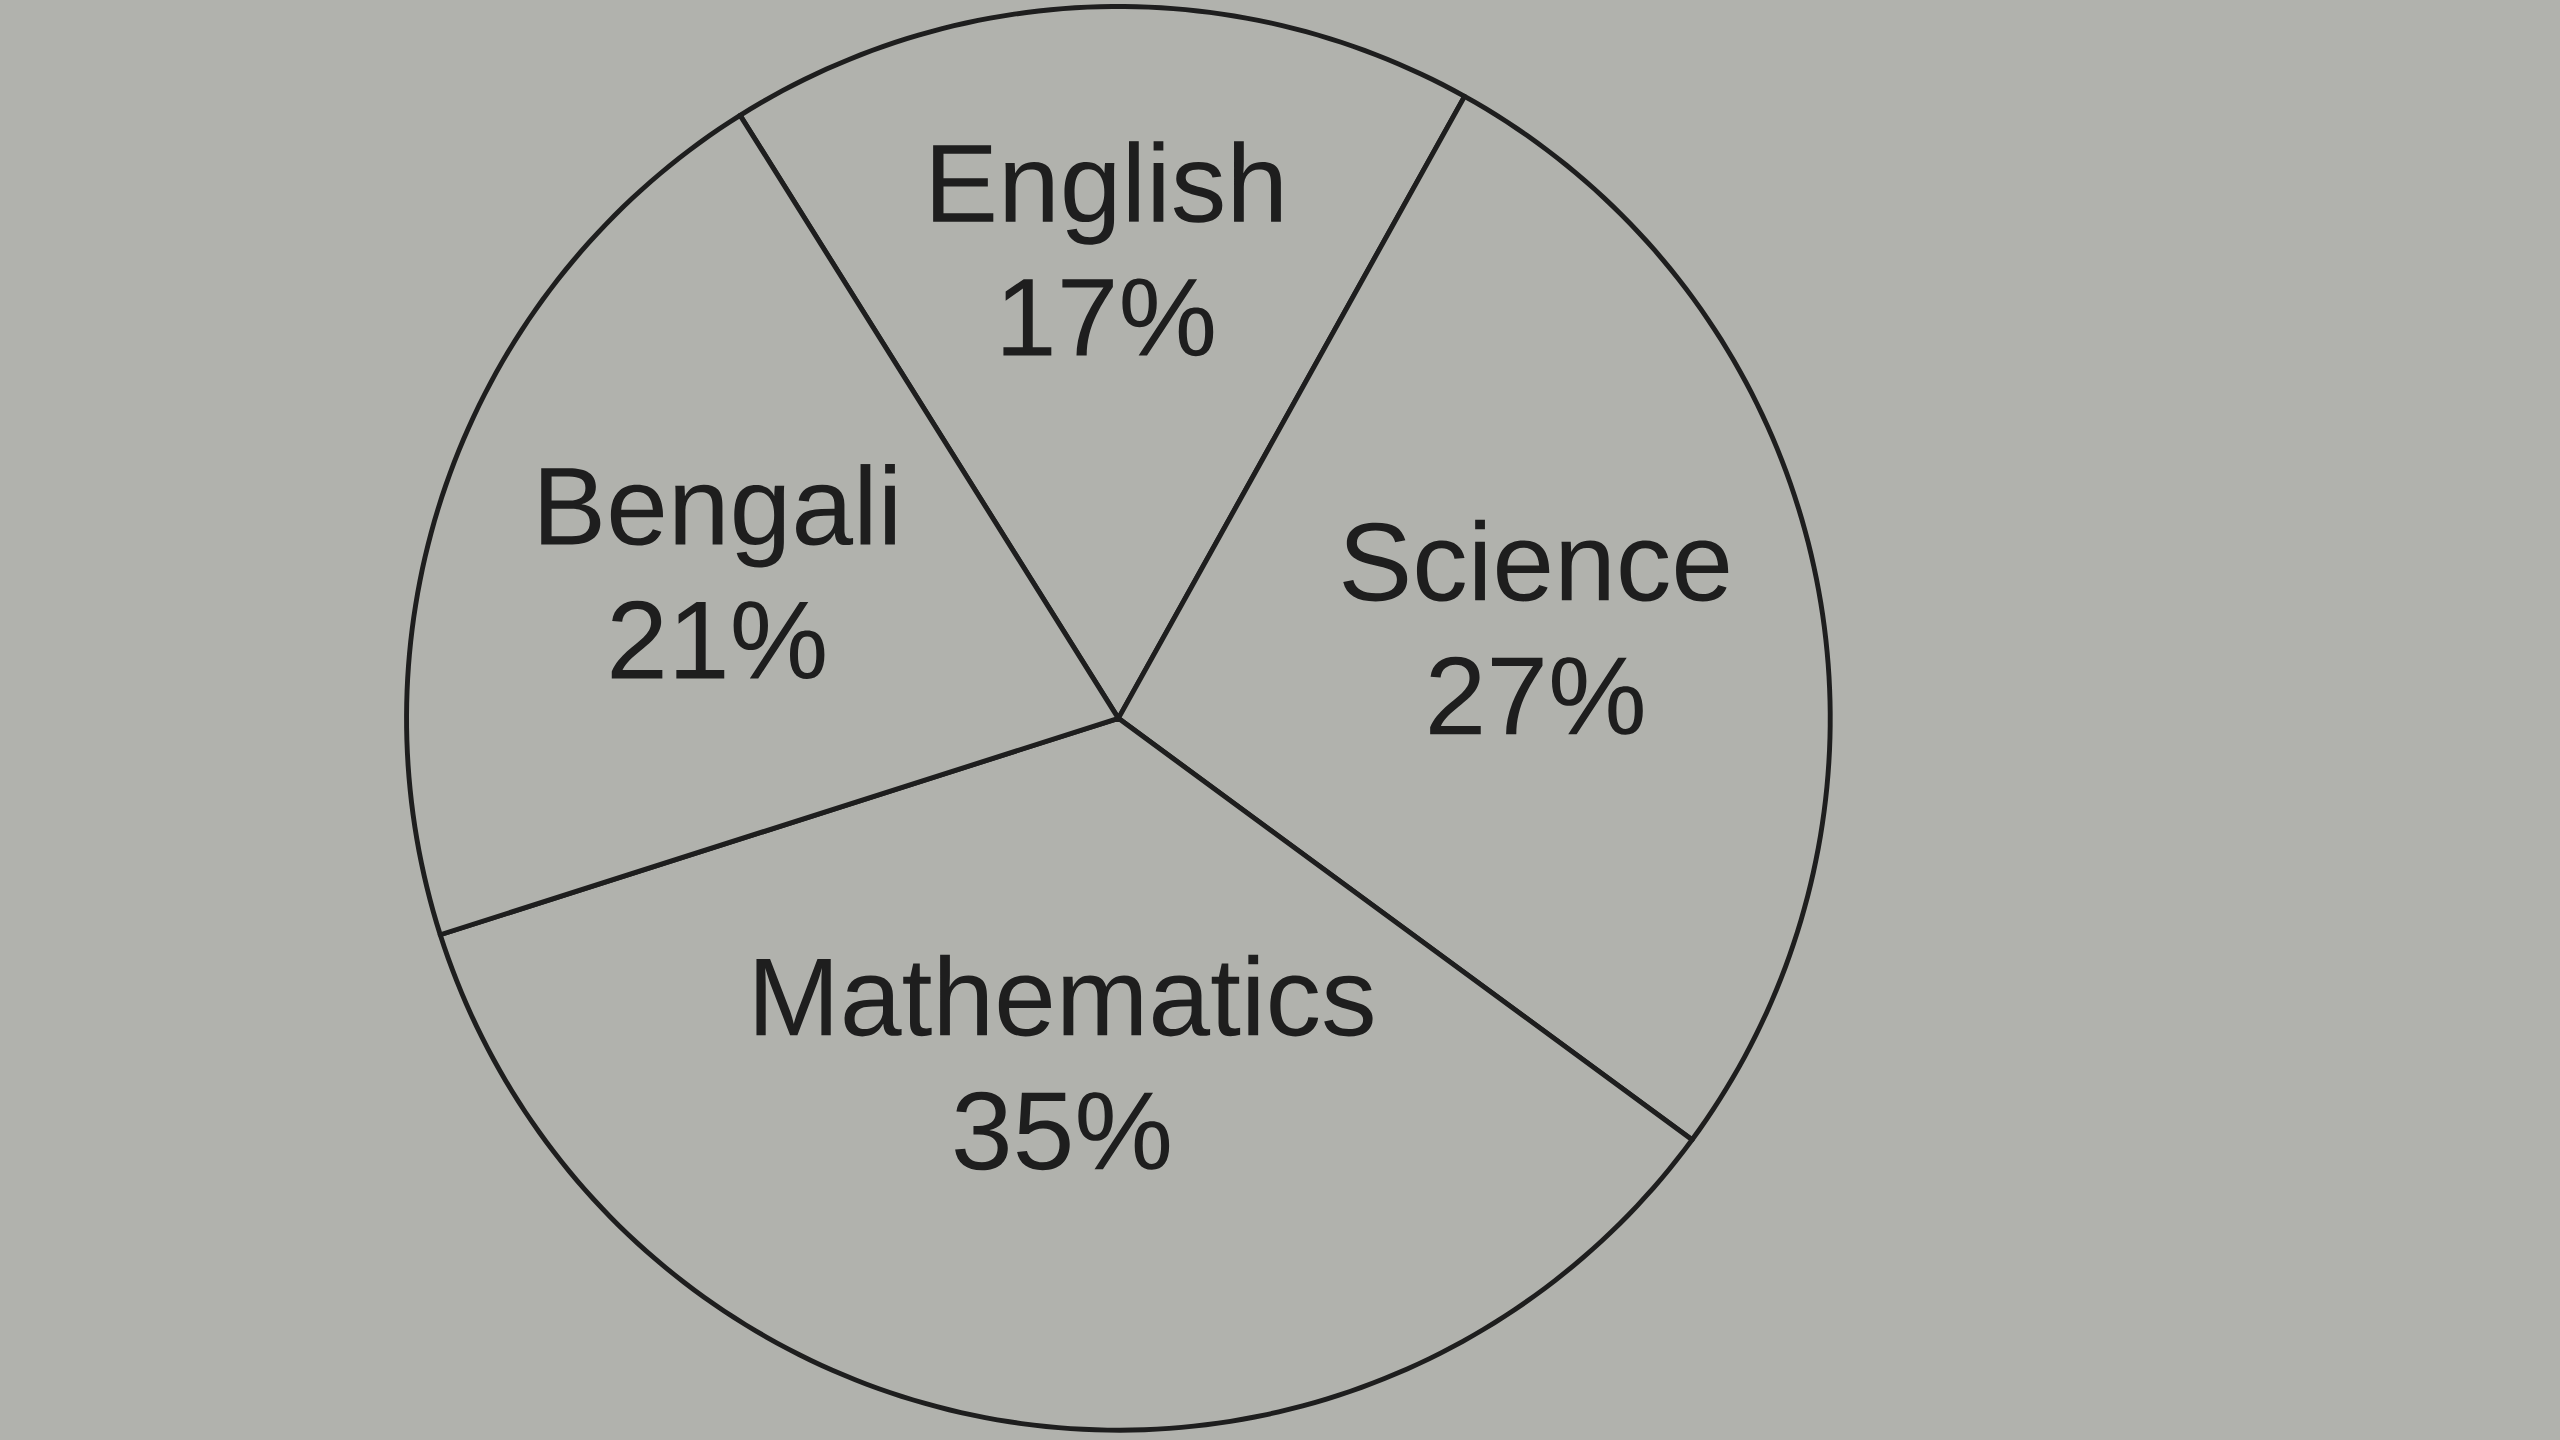 This screenshot has width=2560, height=1440. I want to click on slice-label: Science, so click(1536, 560).